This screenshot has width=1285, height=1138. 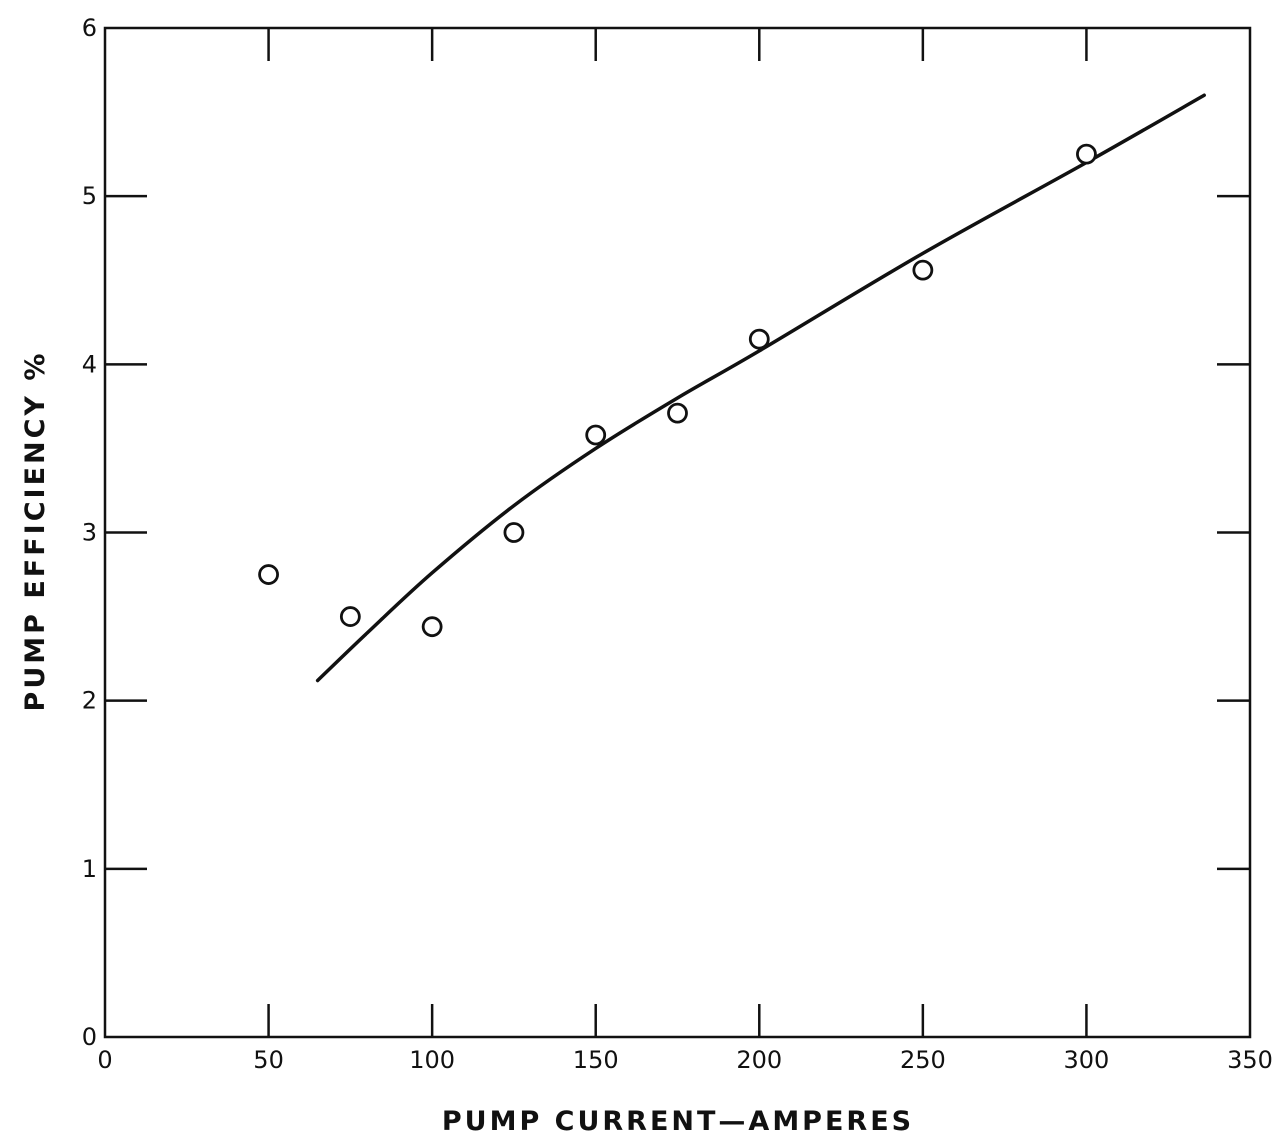 I want to click on x-tick-label: 350, so click(x=1250, y=1060).